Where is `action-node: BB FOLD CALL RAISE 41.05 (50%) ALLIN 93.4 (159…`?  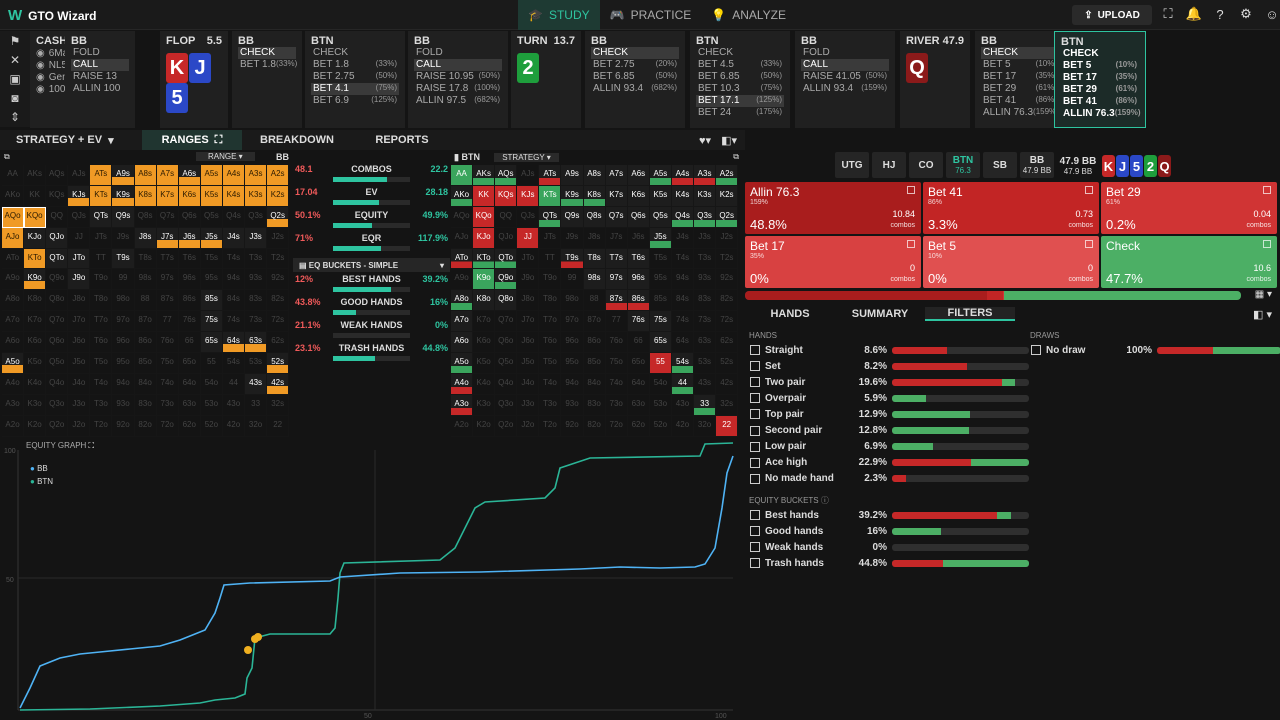
action-node: BB FOLD CALL RAISE 41.05 (50%) ALLIN 93.4 (159… is located at coordinates (845, 79).